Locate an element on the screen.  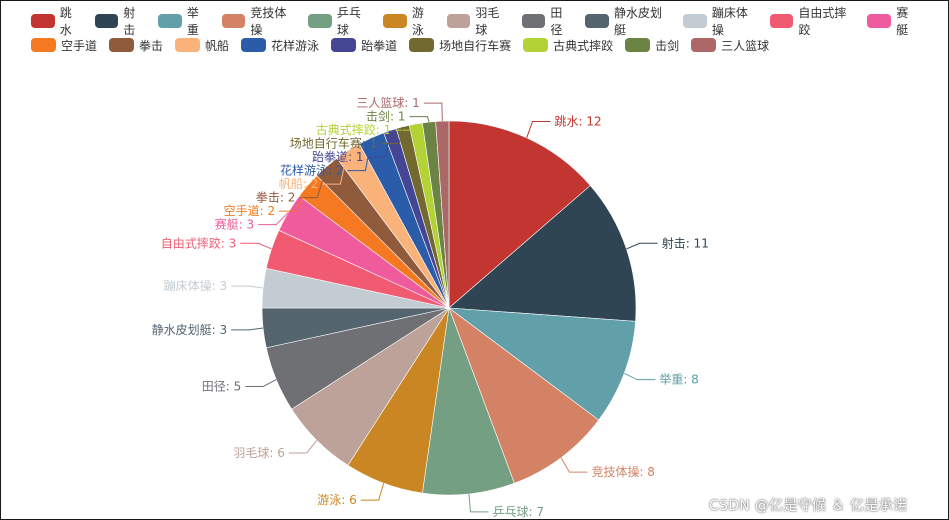
slice-label: 静水皮划艇: 3 is located at coordinates (190, 330).